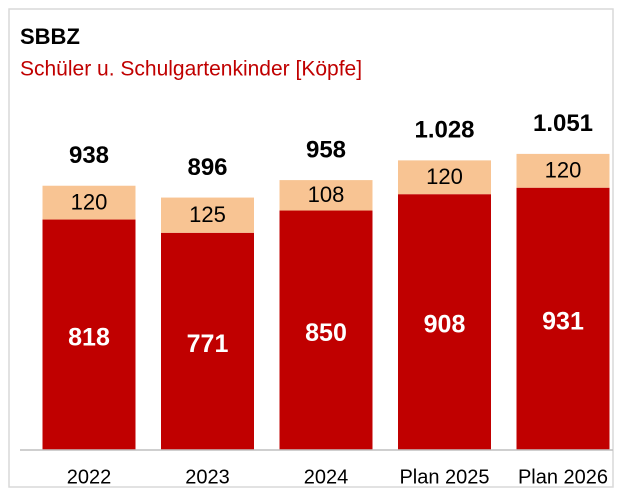 This screenshot has height=492, width=619. What do you see at coordinates (326, 333) in the screenshot?
I see `segment-label: 850` at bounding box center [326, 333].